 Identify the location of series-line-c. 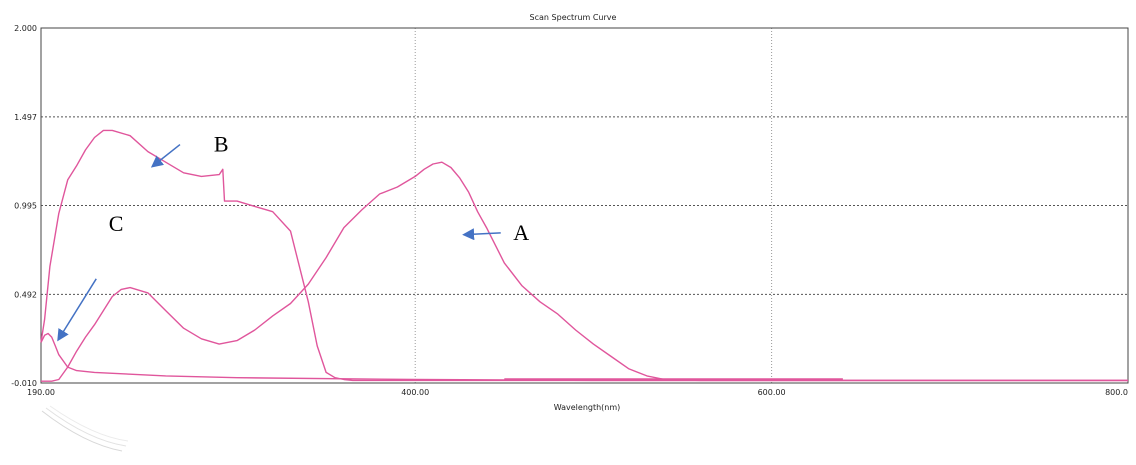
(584, 357).